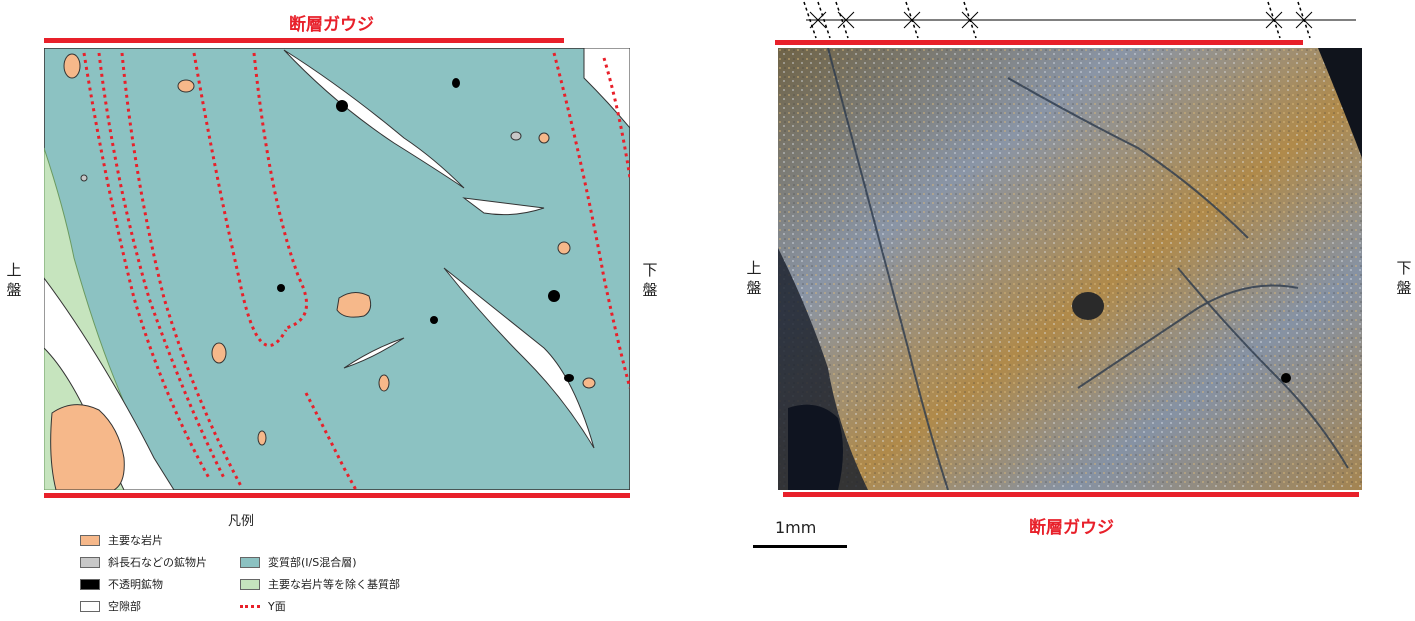 The width and height of the screenshot is (1415, 621). I want to click on legend-label: 主要な岩片等を除く基質部, so click(334, 584).